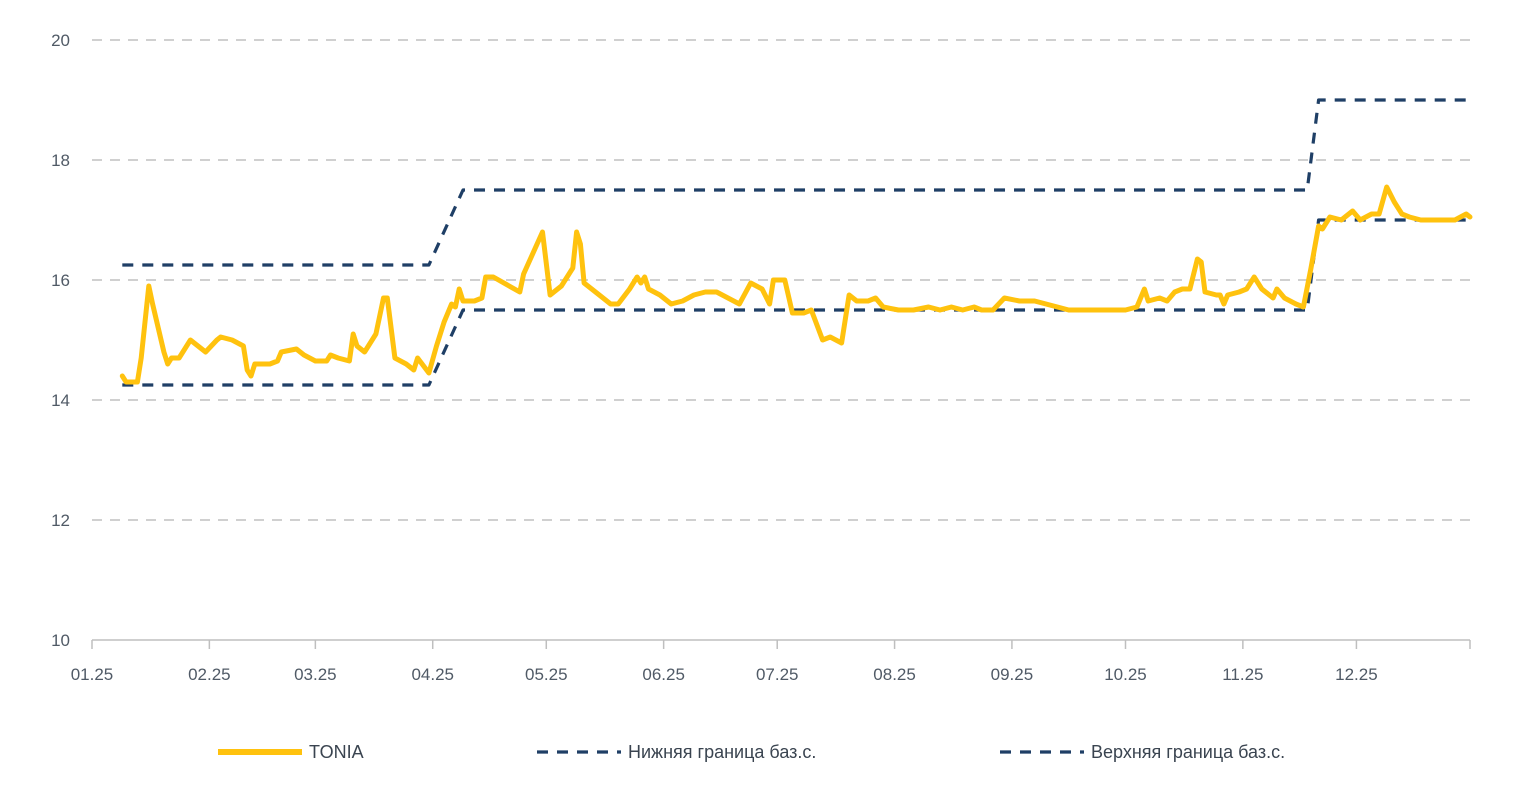 This screenshot has height=795, width=1515. I want to click on y-tick-label-12: 12, so click(60, 520).